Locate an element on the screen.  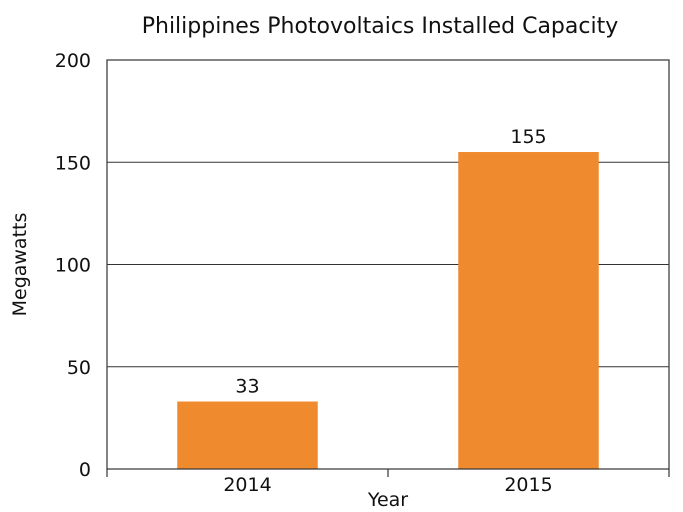
y-tick-label: 100 is located at coordinates (73, 266).